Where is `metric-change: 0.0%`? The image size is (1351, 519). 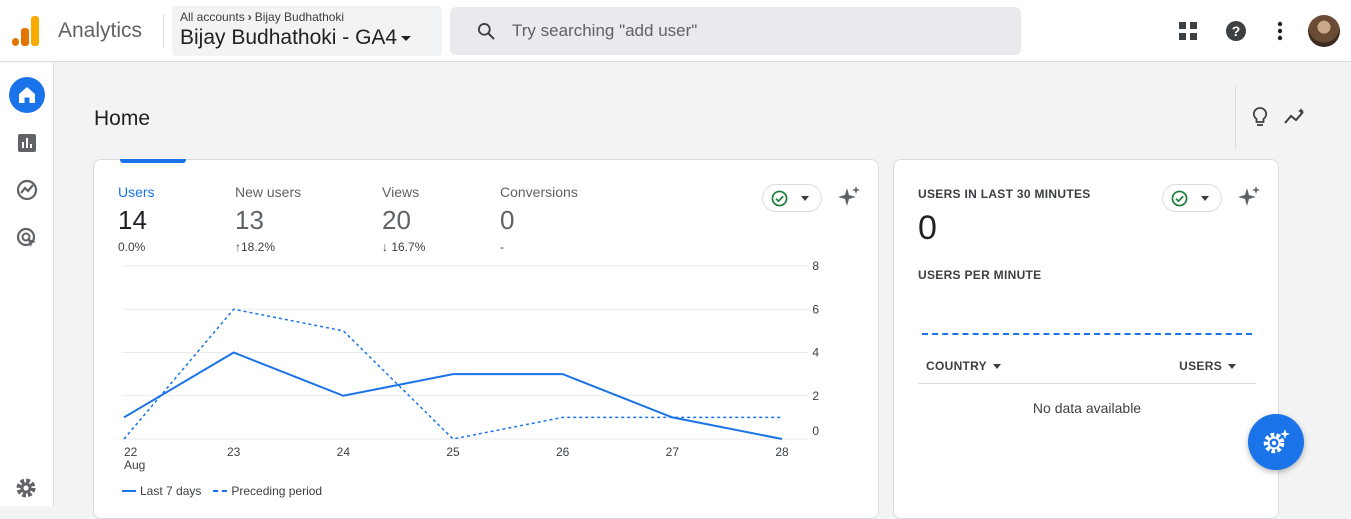
metric-change: 0.0% is located at coordinates (132, 247).